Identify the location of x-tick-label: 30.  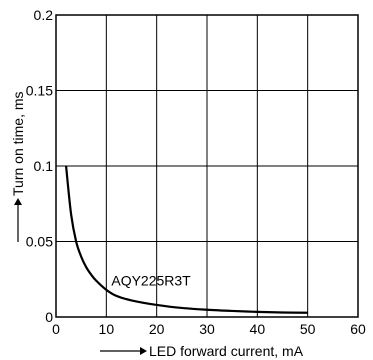
(207, 329).